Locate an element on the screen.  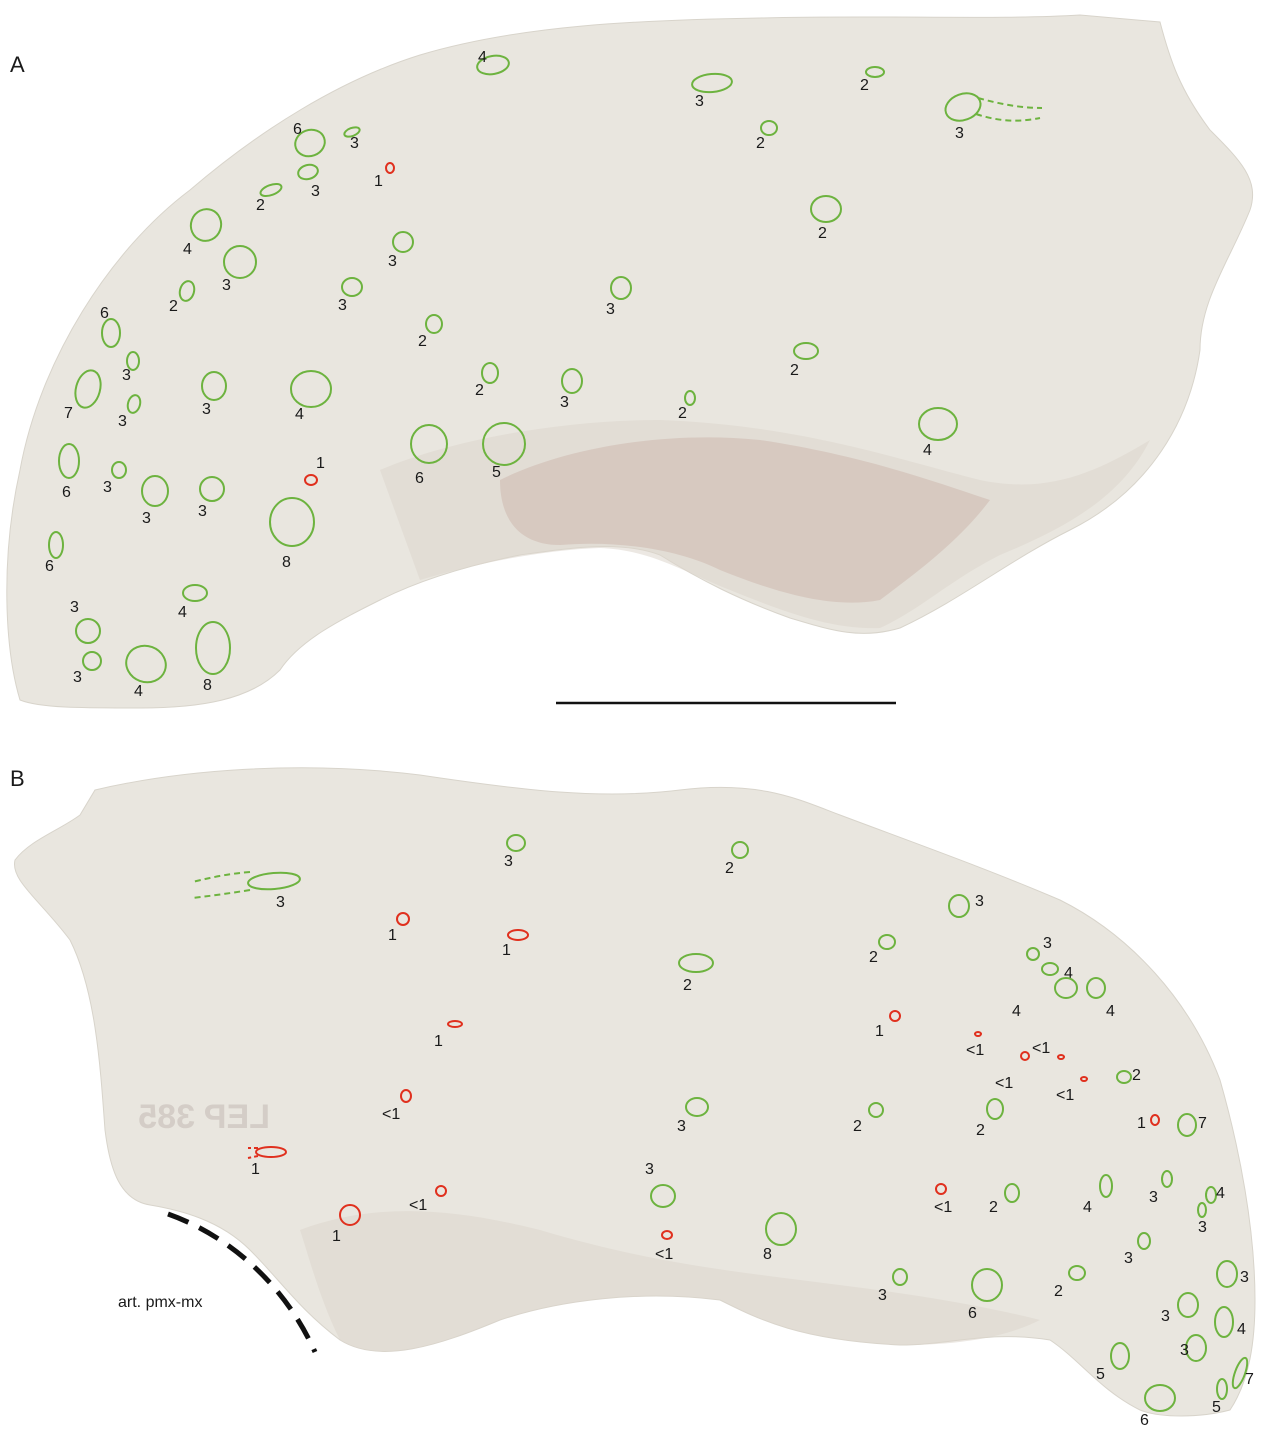
articulation-label: art. pmx-mx is located at coordinates (160, 1302).